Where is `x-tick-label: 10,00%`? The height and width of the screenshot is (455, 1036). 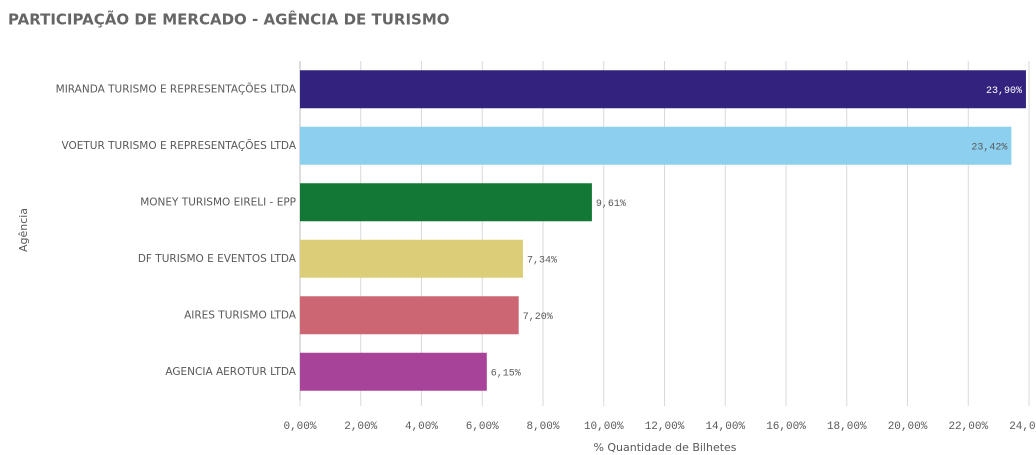 x-tick-label: 10,00% is located at coordinates (604, 427).